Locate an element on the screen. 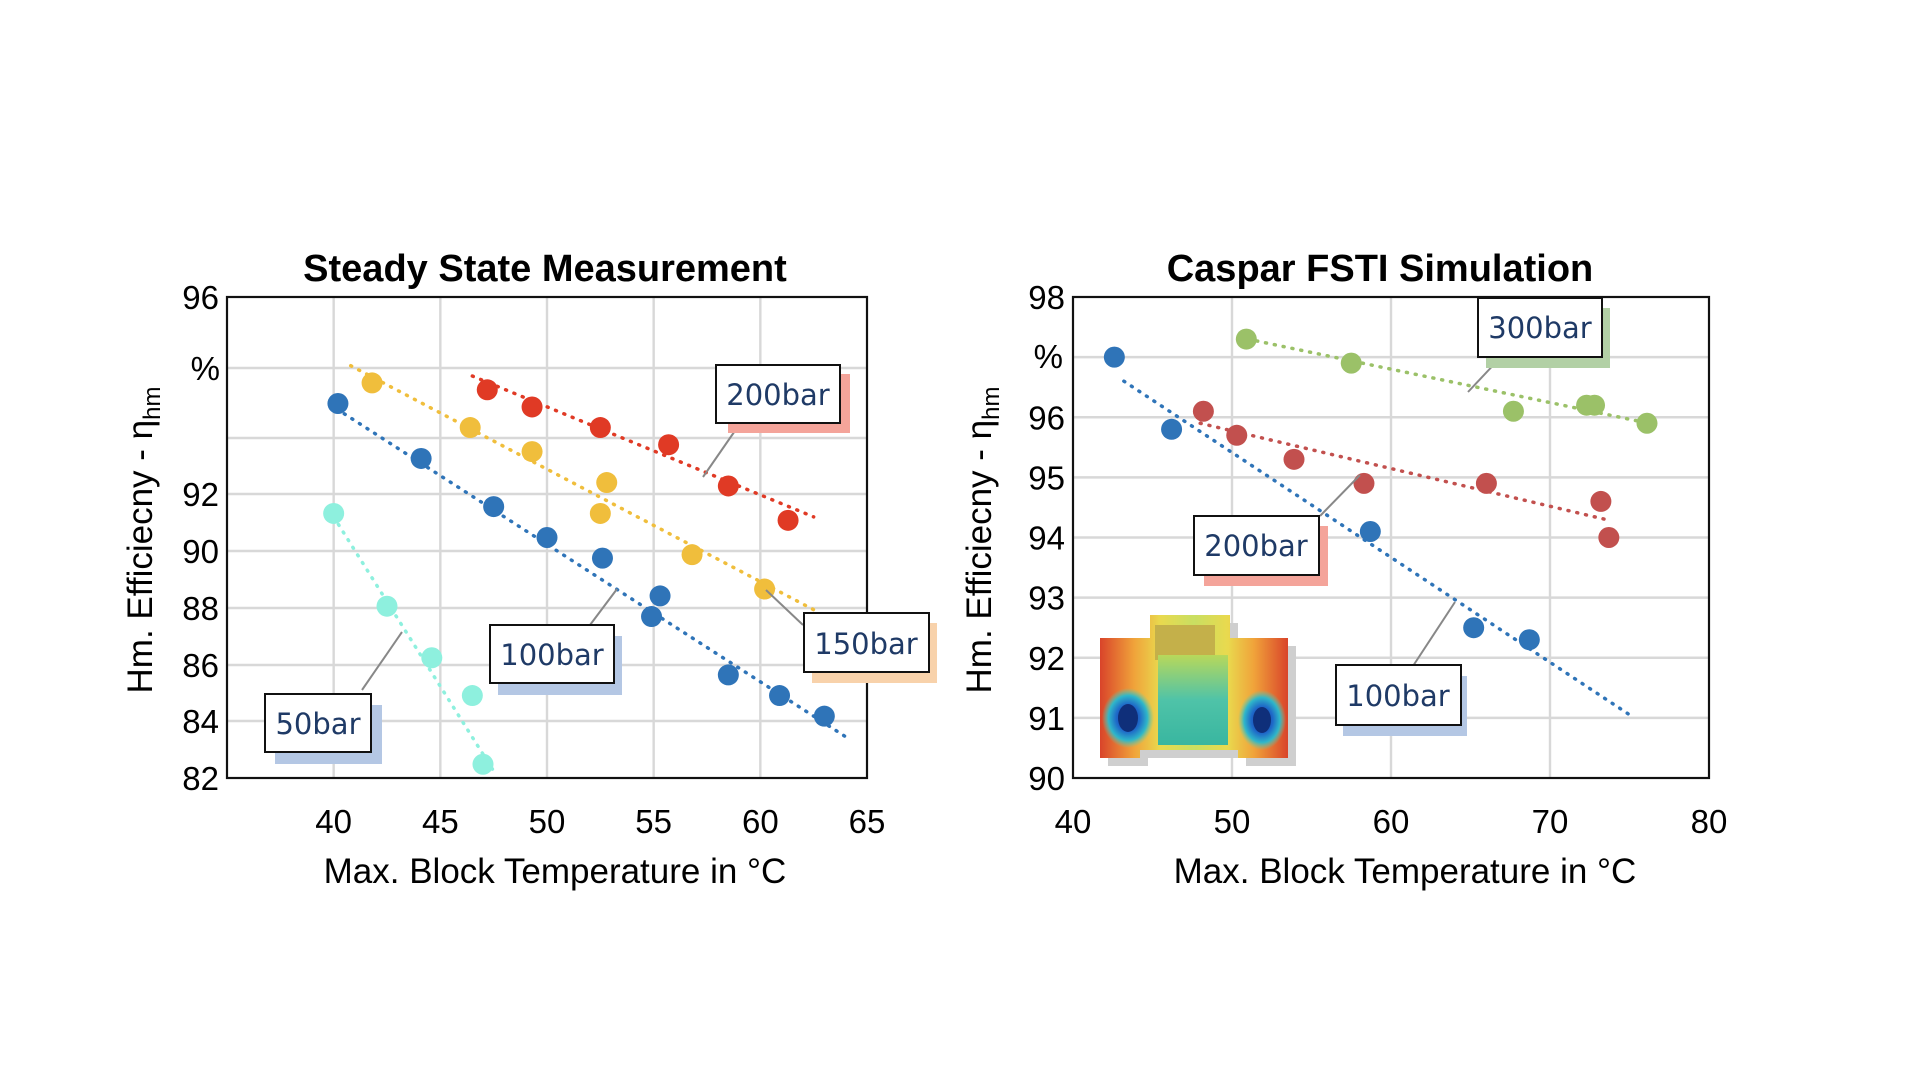  y-tick-label: 98 is located at coordinates (1046, 297).